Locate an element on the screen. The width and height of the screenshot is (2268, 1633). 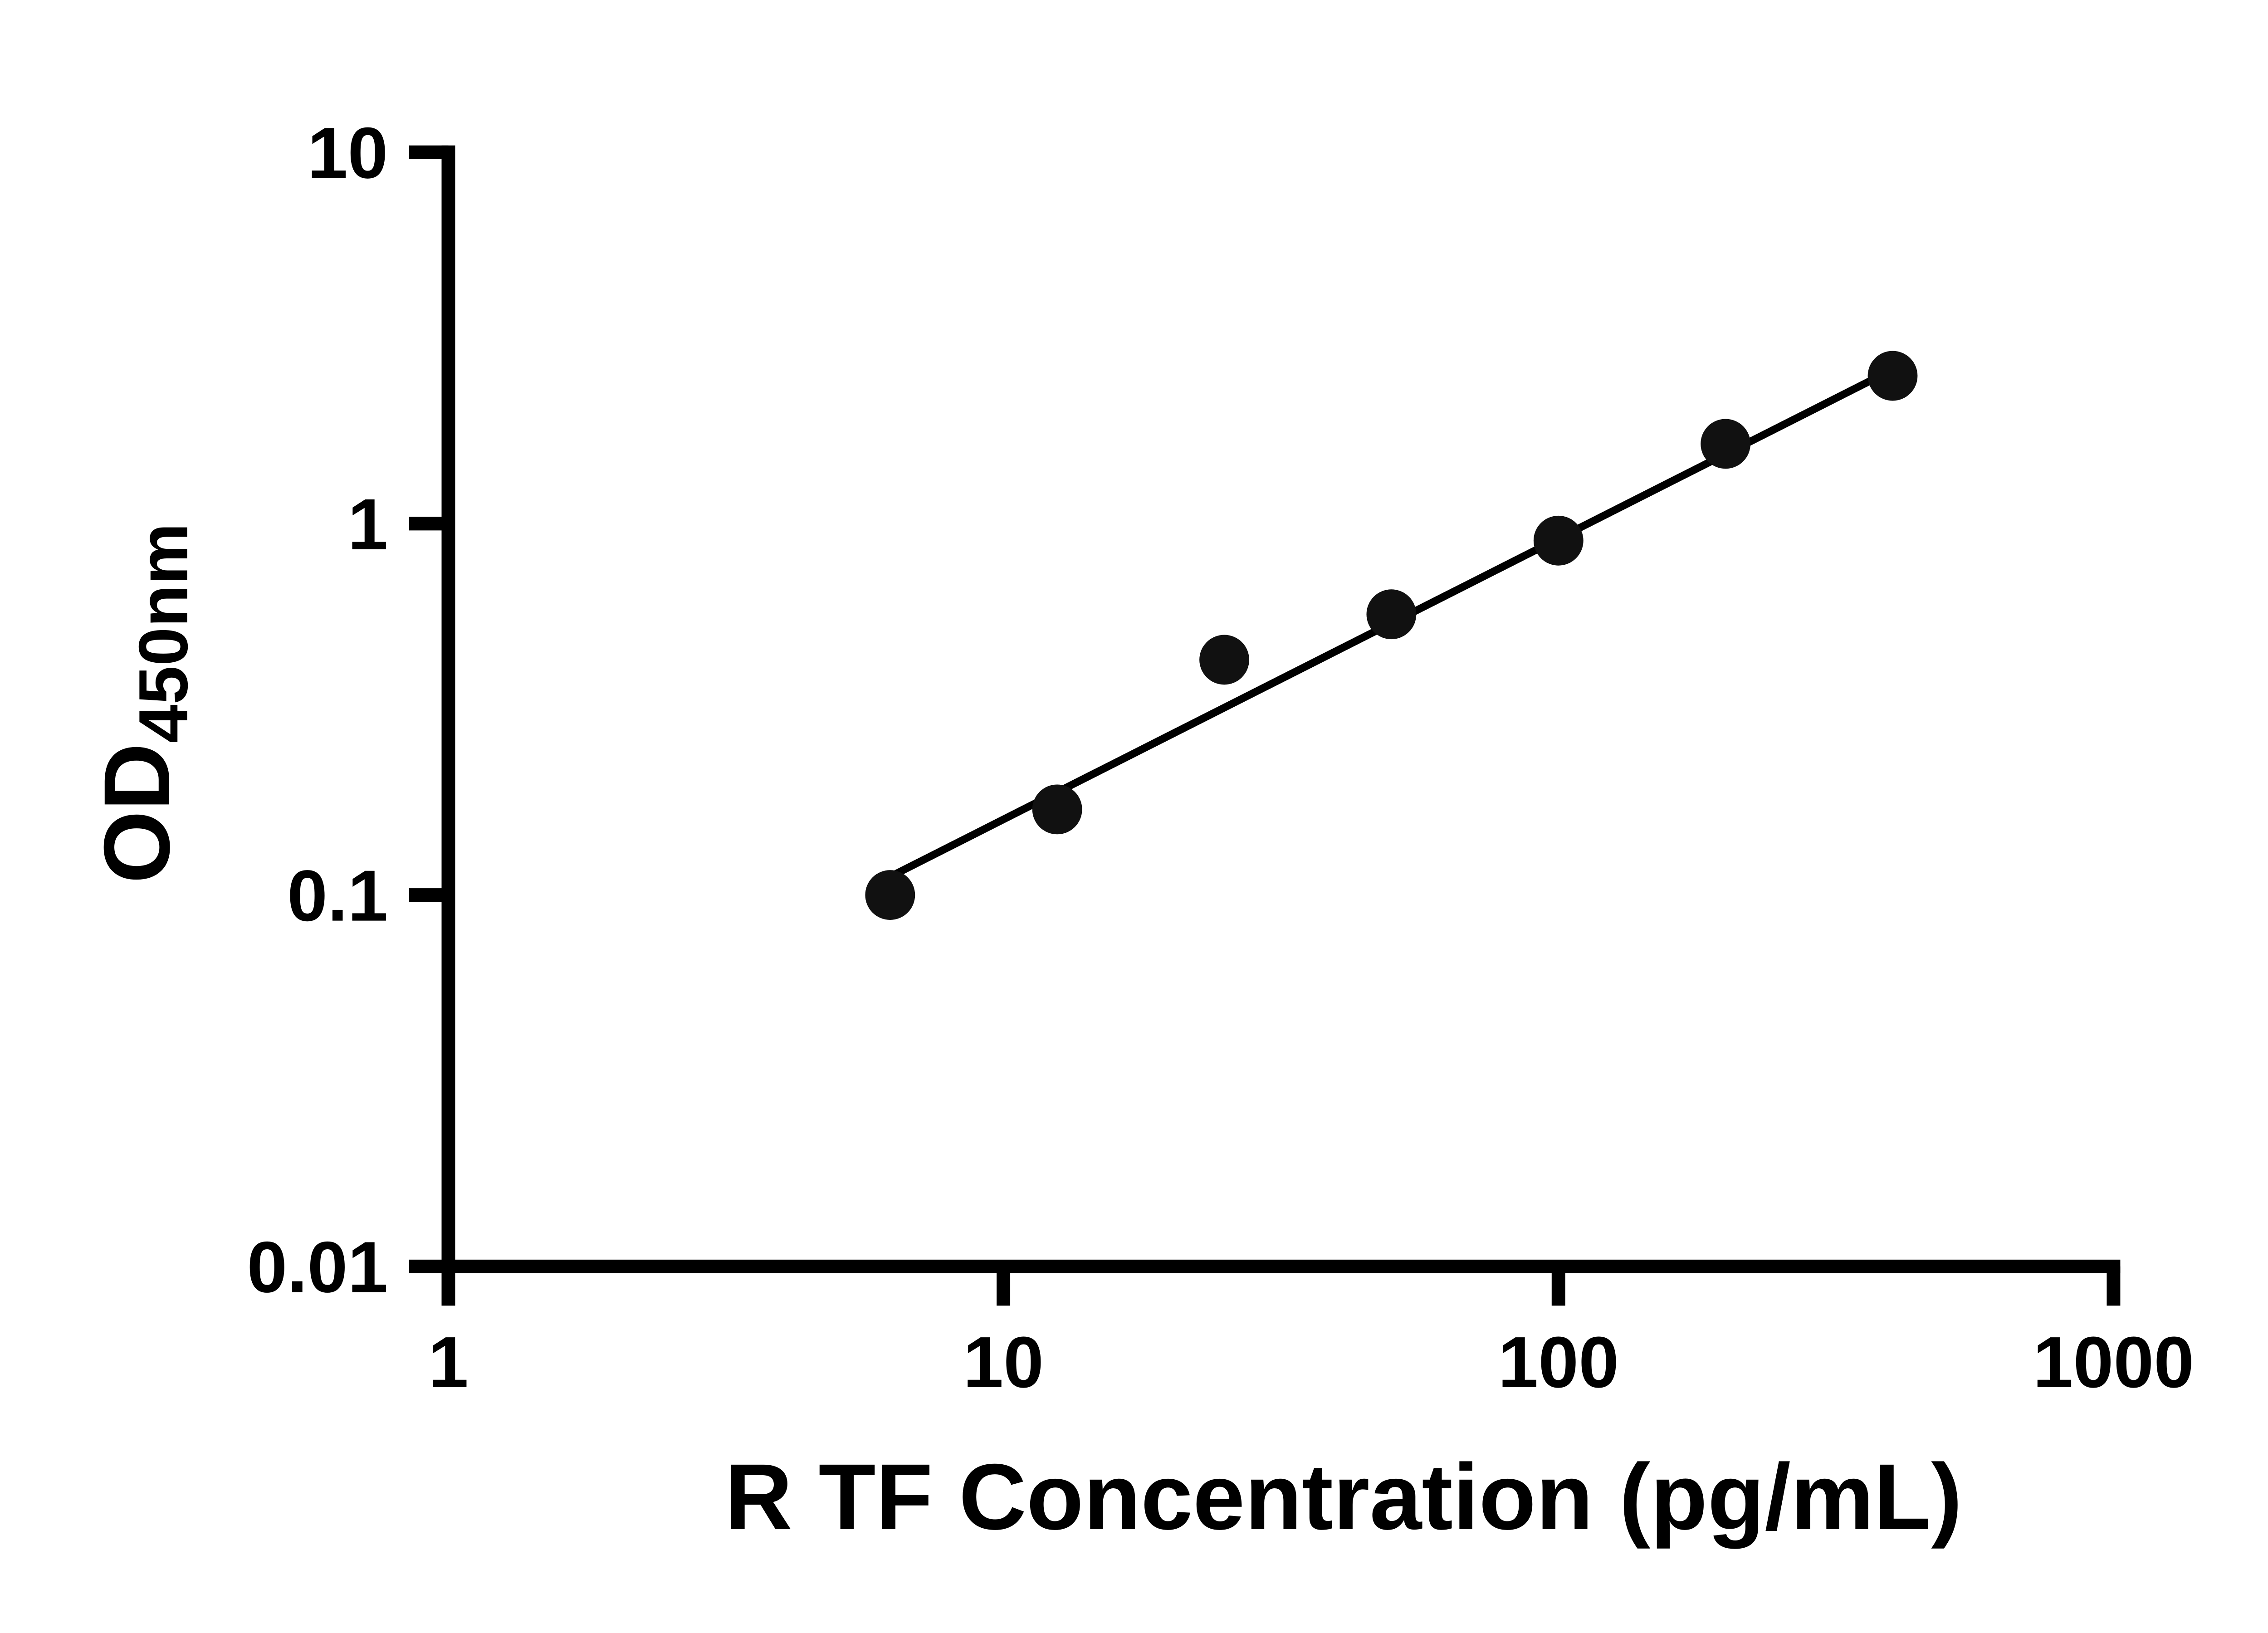
y-tick-label: 1 is located at coordinates (367, 524).